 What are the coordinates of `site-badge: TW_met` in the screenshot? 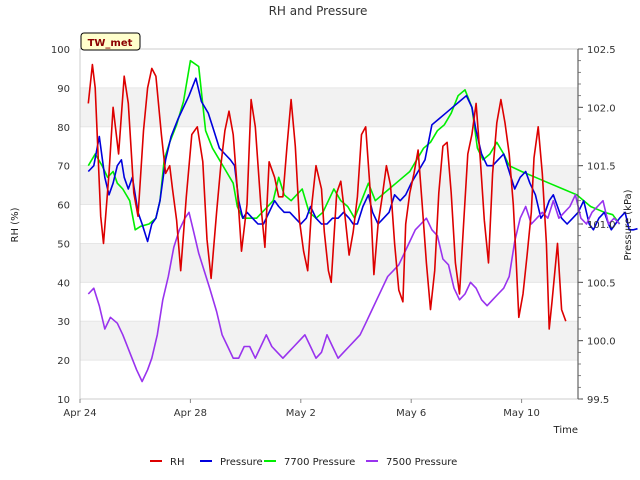 It's located at (110, 41).